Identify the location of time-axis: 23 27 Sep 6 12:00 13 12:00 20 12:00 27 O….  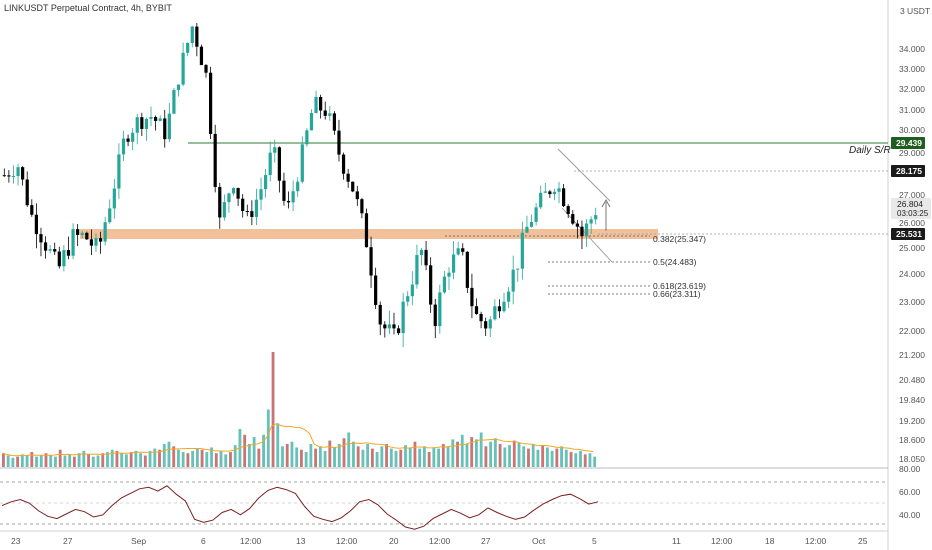
(439, 541).